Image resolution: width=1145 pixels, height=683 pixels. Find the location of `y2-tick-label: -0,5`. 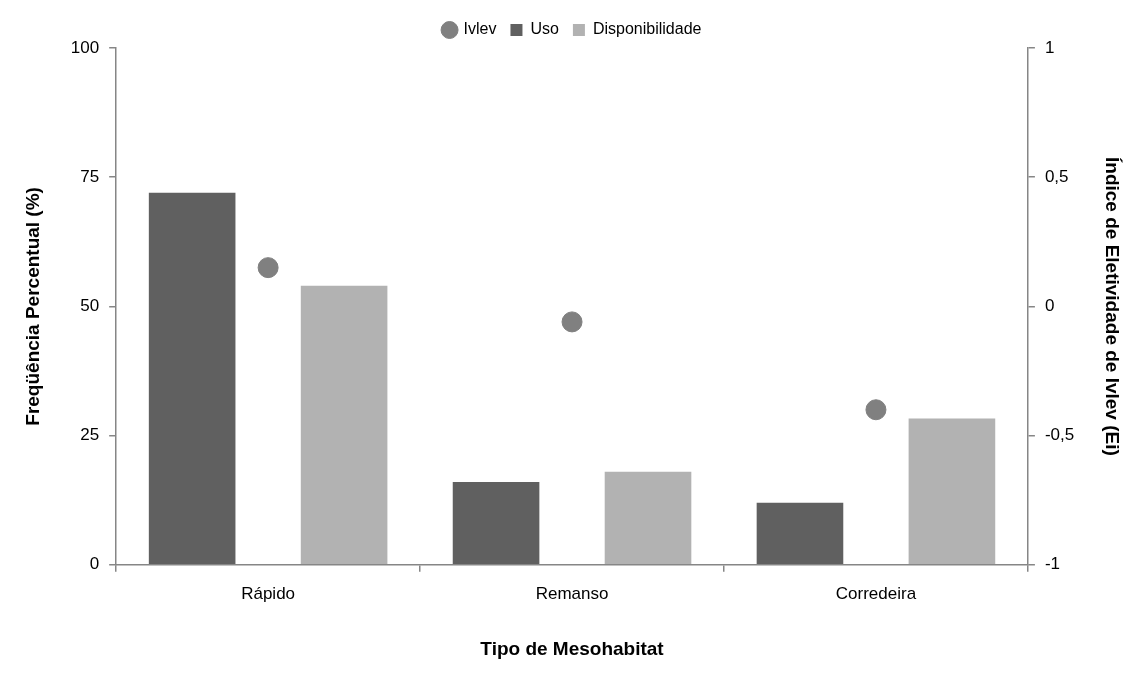

y2-tick-label: -0,5 is located at coordinates (1059, 435).